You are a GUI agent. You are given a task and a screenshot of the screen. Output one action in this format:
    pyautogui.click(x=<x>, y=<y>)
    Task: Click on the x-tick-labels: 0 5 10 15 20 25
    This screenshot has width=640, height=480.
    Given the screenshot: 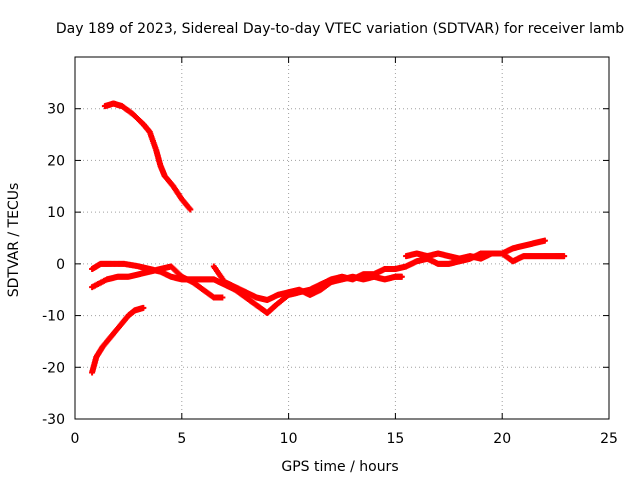 What is the action you would take?
    pyautogui.click(x=344, y=439)
    